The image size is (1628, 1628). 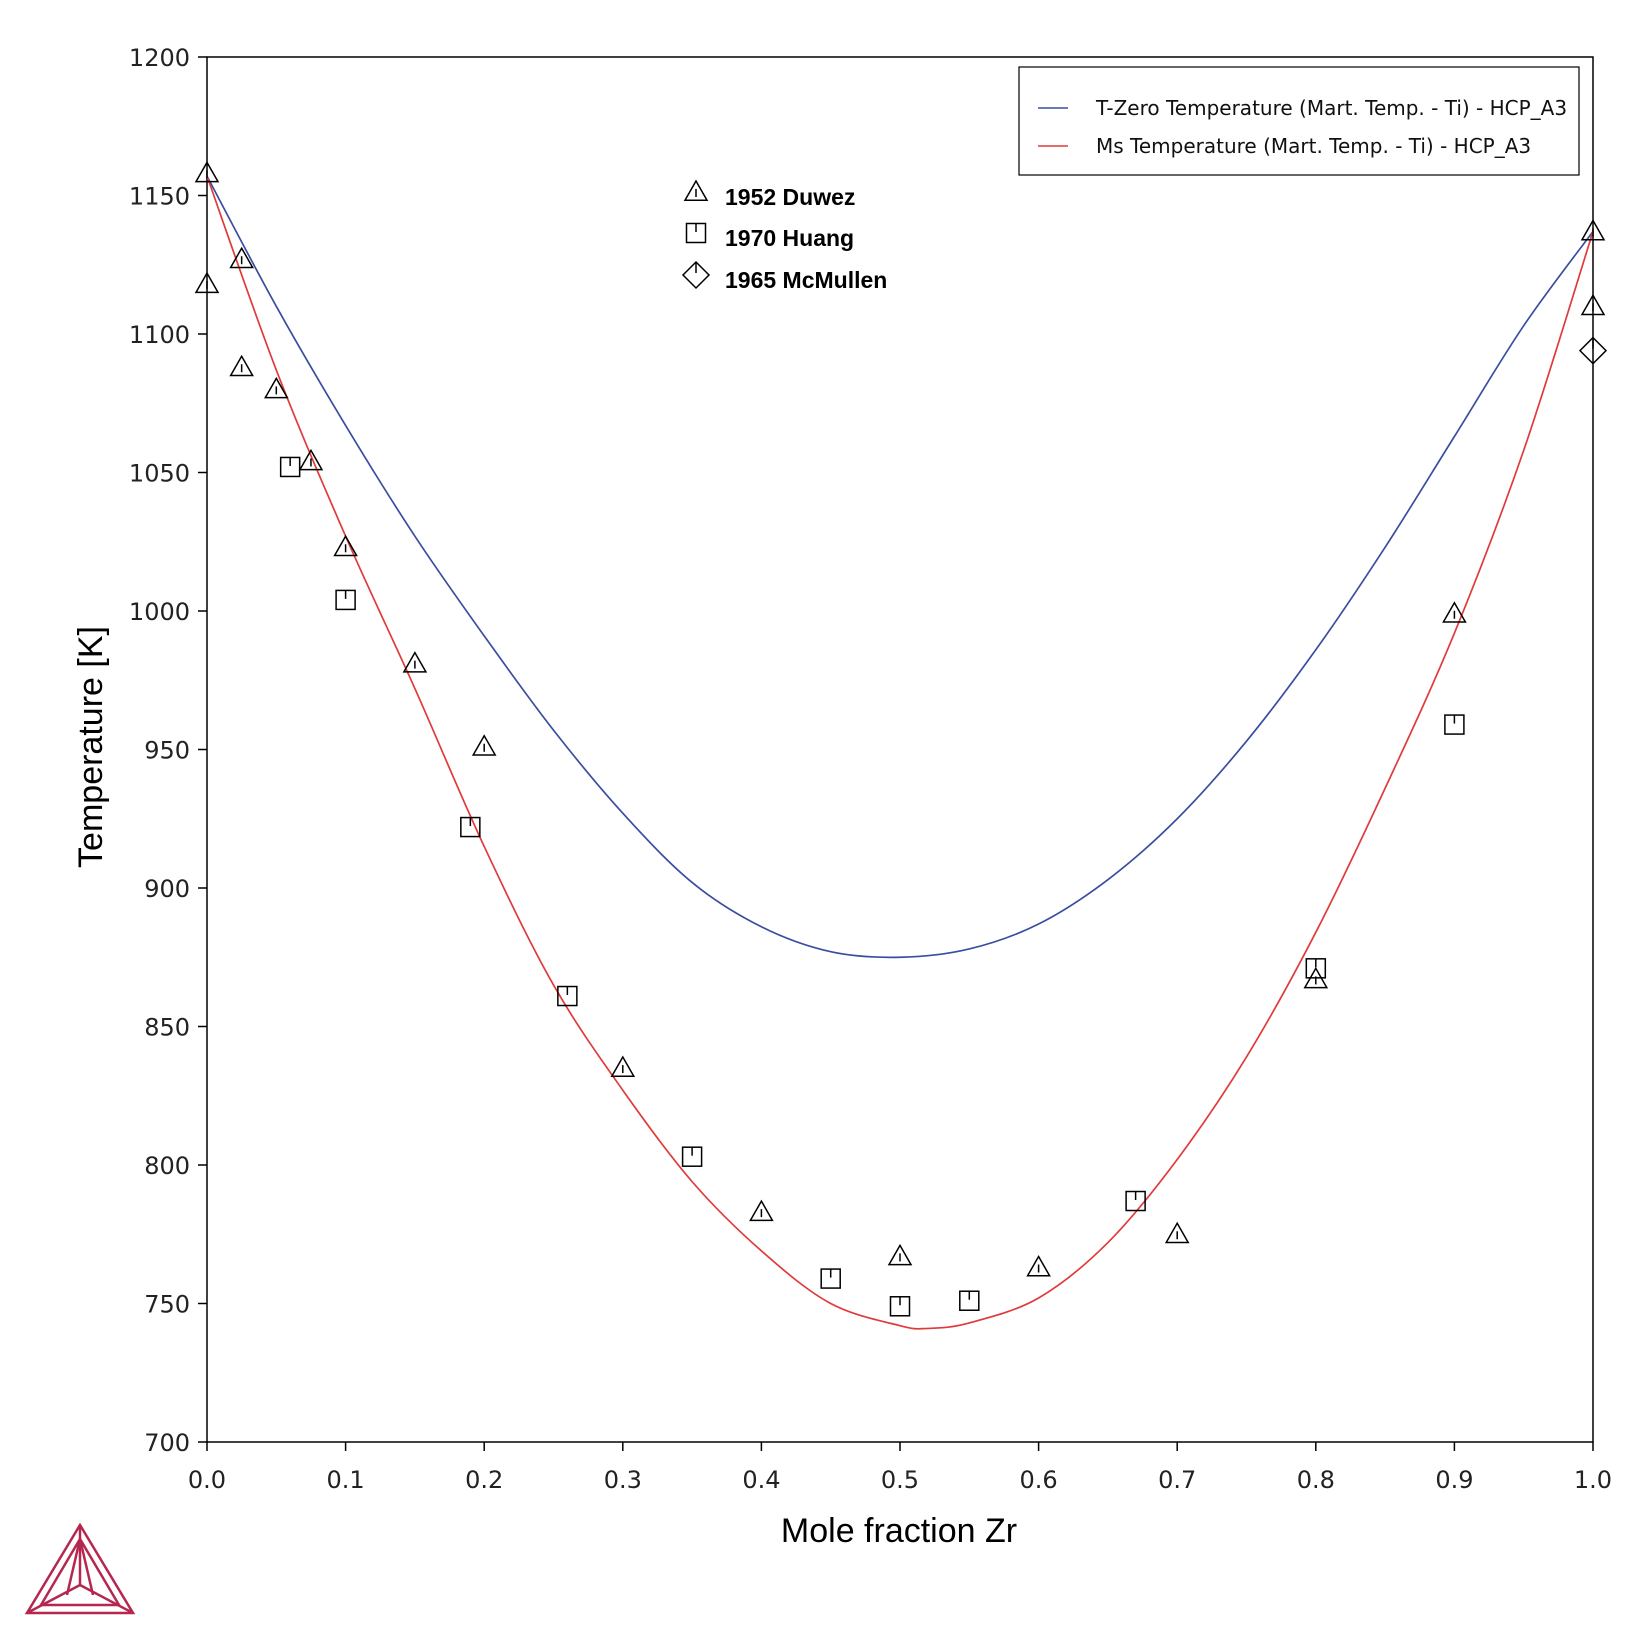 I want to click on x-tick-label: 0.8, so click(x=1316, y=1480).